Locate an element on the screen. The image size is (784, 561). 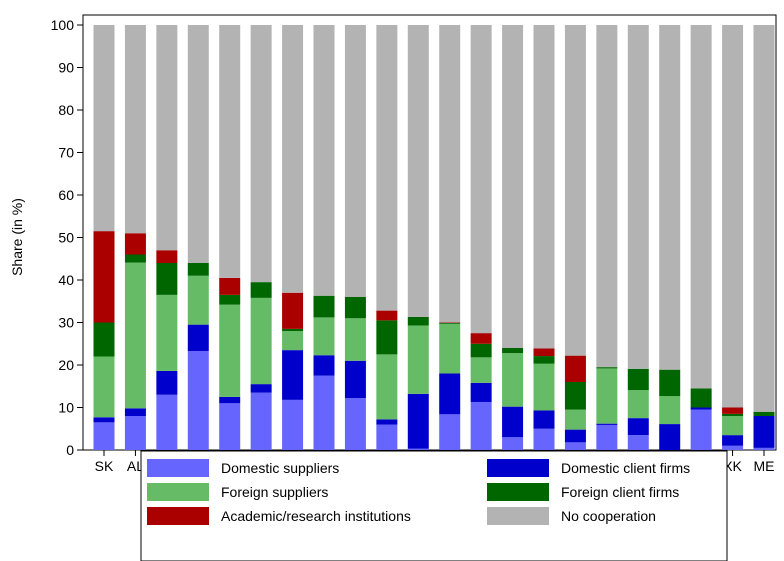
bar-segment-bg-foreign-client-firms is located at coordinates (513, 351).